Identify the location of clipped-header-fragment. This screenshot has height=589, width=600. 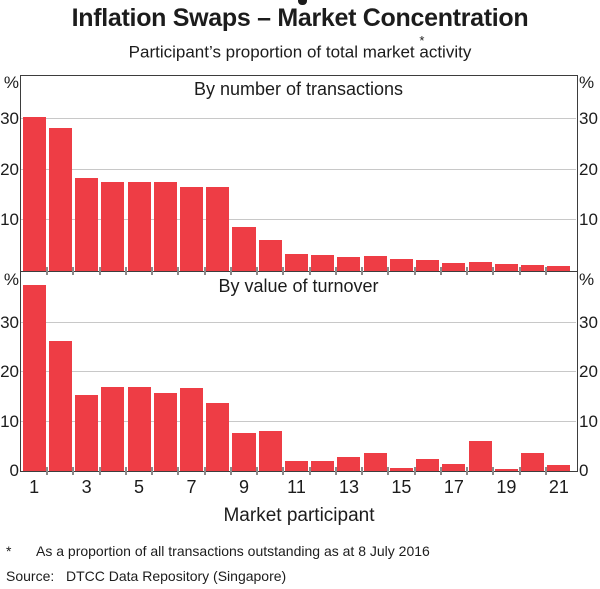
(302, 2).